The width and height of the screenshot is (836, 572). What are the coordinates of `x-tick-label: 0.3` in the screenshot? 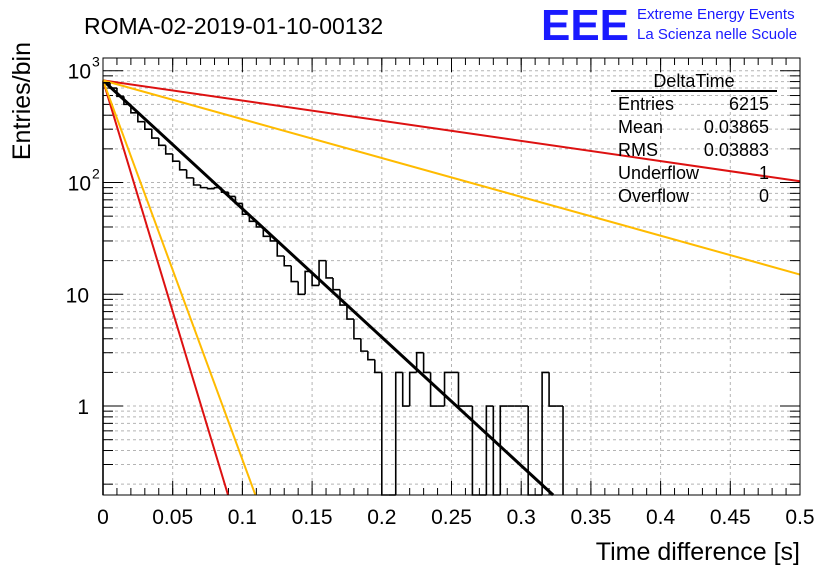 It's located at (521, 517).